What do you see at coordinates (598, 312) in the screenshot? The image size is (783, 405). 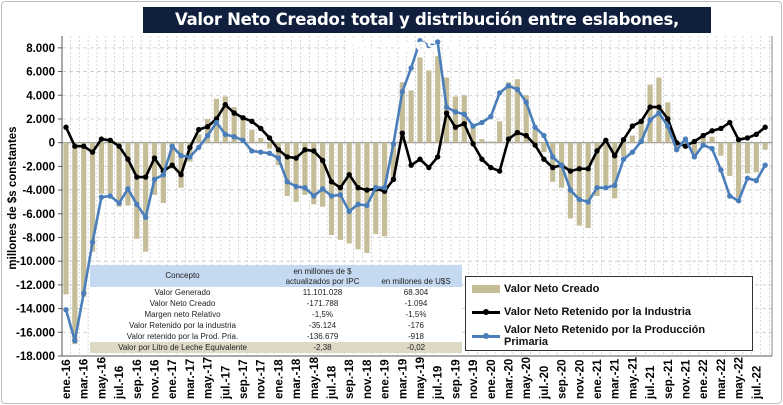 I see `legend-label: Valor Neto Retenido por la Industria` at bounding box center [598, 312].